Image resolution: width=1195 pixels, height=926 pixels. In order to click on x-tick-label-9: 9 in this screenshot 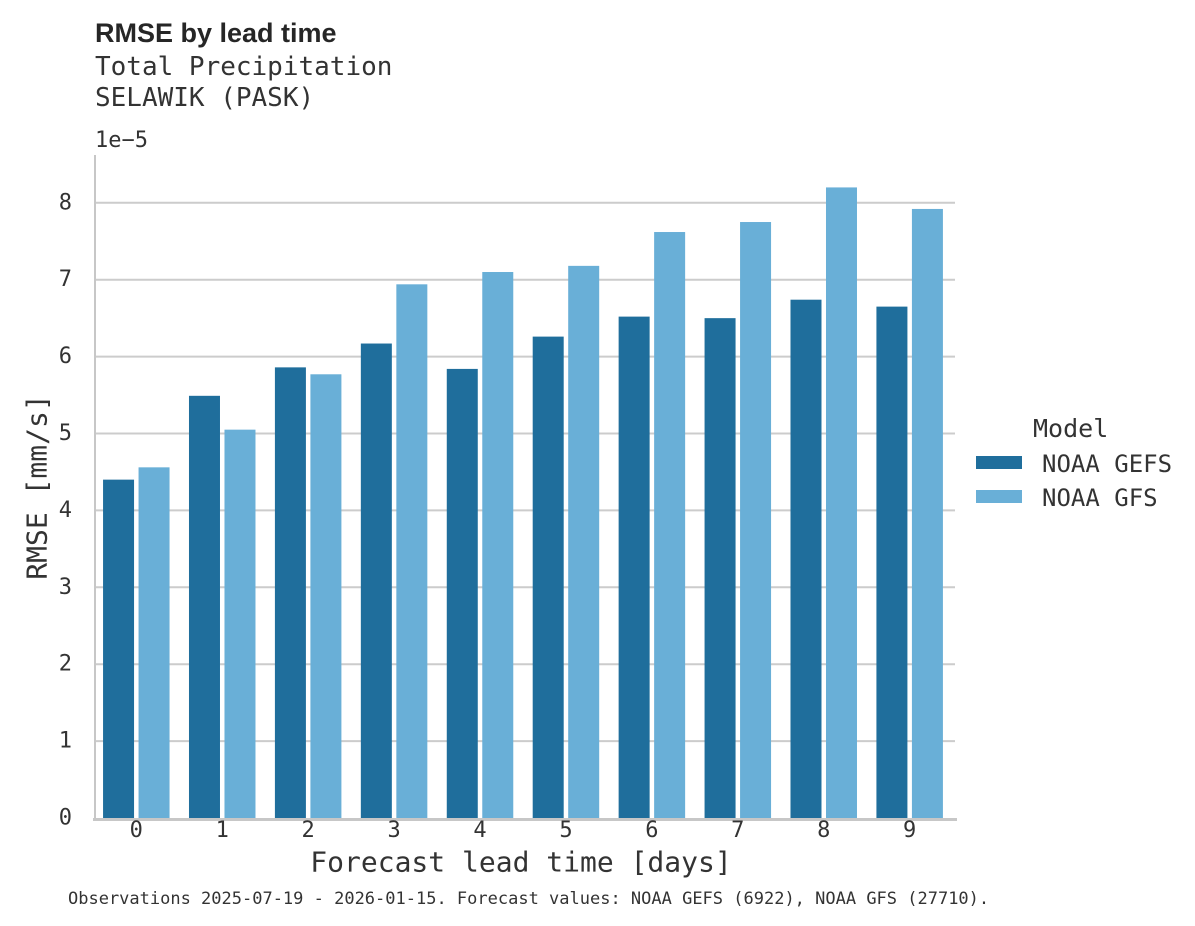, I will do `click(909, 830)`.